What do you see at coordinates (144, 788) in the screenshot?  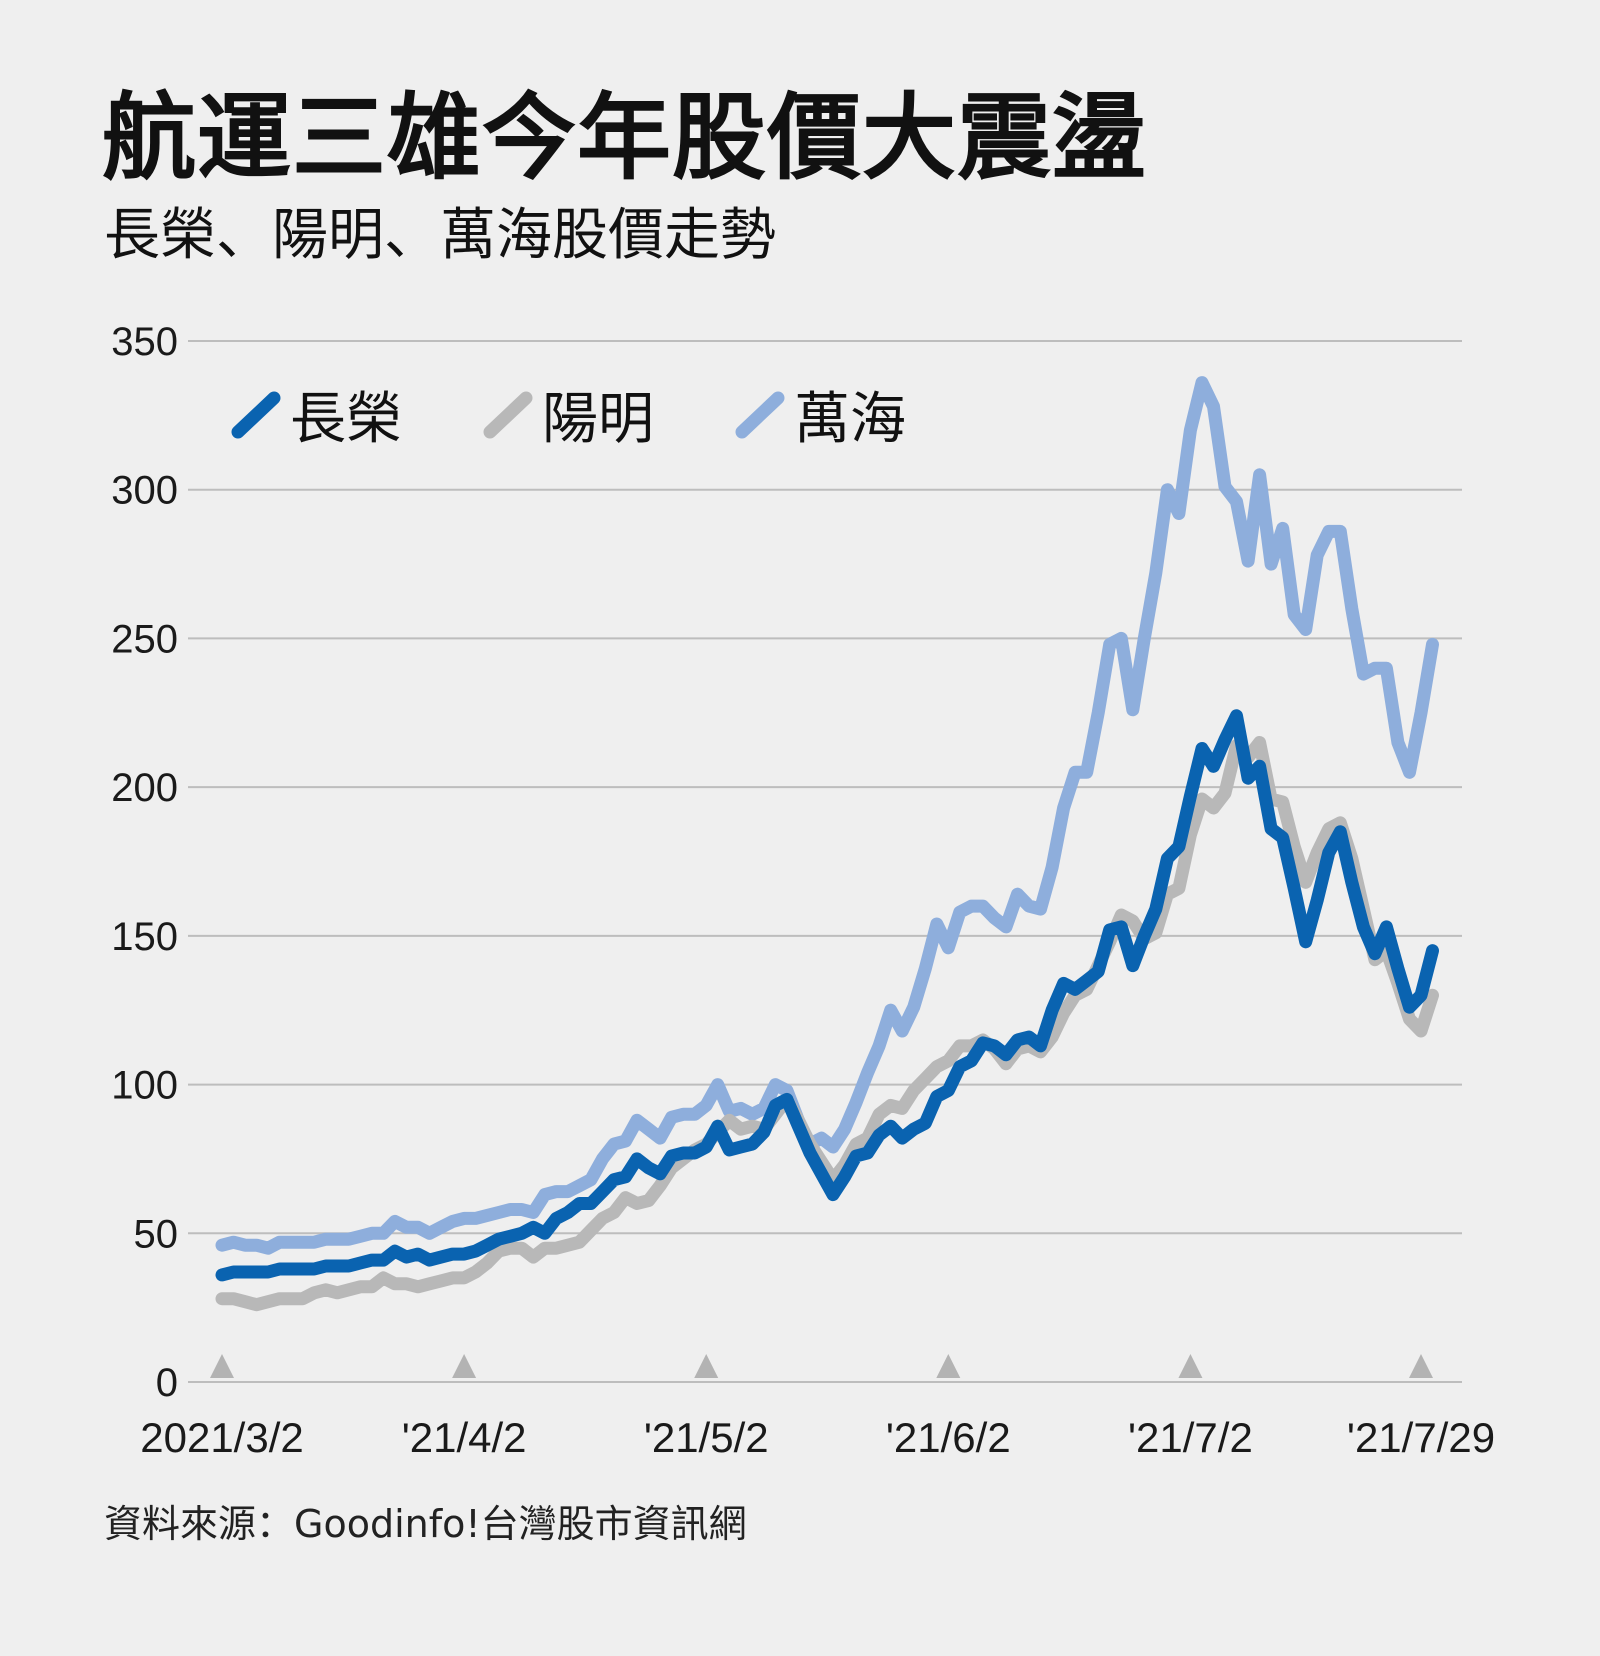 I see `y-tick-label: 200` at bounding box center [144, 788].